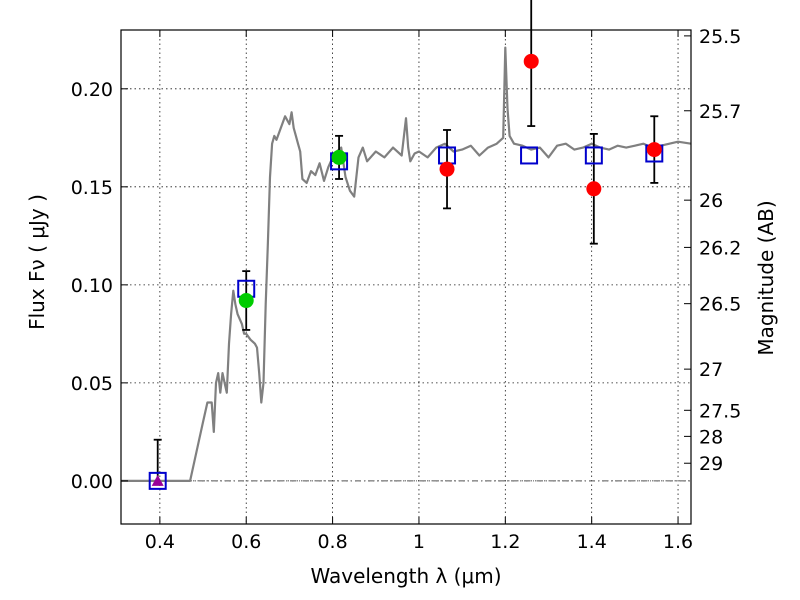 The image size is (800, 600). What do you see at coordinates (720, 411) in the screenshot?
I see `magnitude-tick-label: 27.5` at bounding box center [720, 411].